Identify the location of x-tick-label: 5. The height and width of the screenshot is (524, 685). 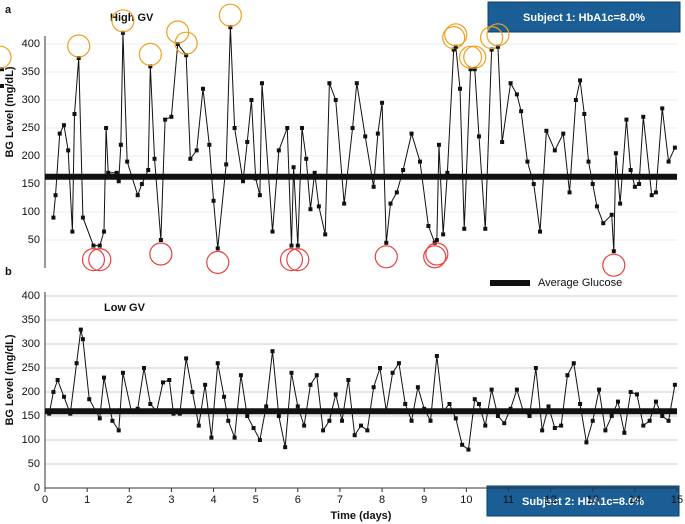
(256, 500).